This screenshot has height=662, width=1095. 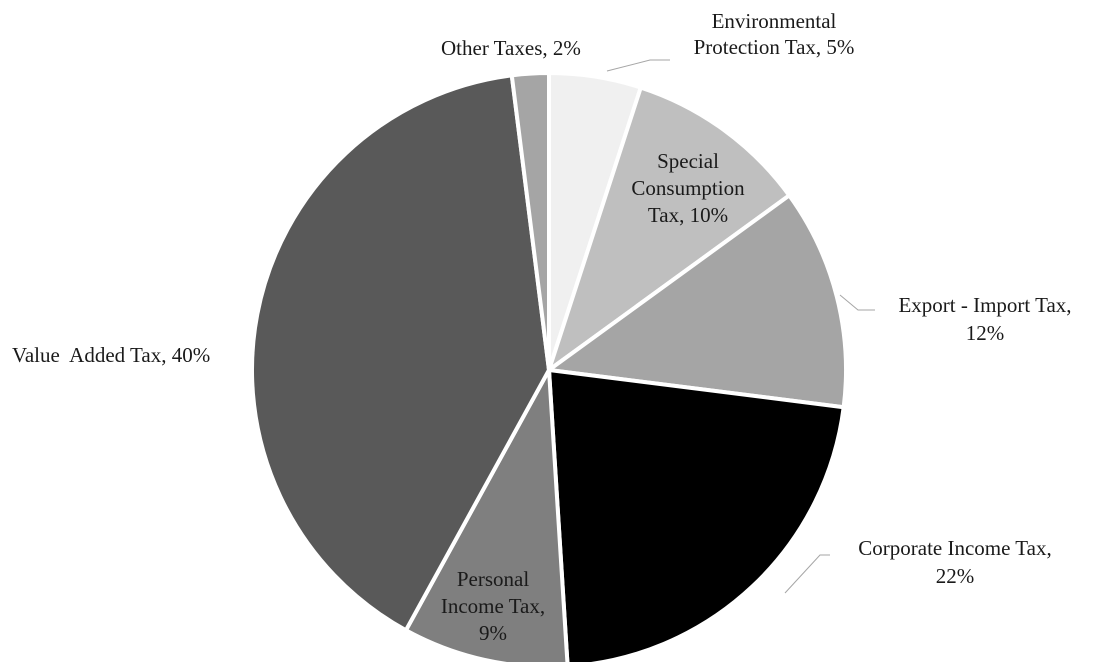 I want to click on data-label-line: Consumption, so click(x=688, y=188).